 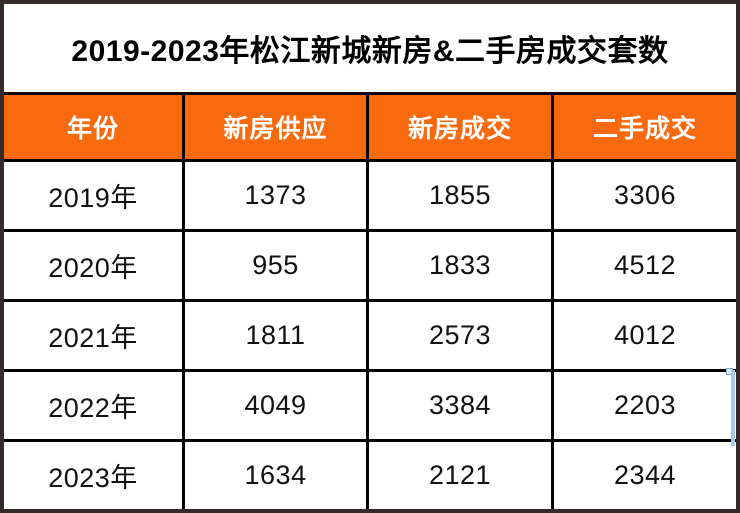 What do you see at coordinates (275, 475) in the screenshot?
I see `value-cell: 1634` at bounding box center [275, 475].